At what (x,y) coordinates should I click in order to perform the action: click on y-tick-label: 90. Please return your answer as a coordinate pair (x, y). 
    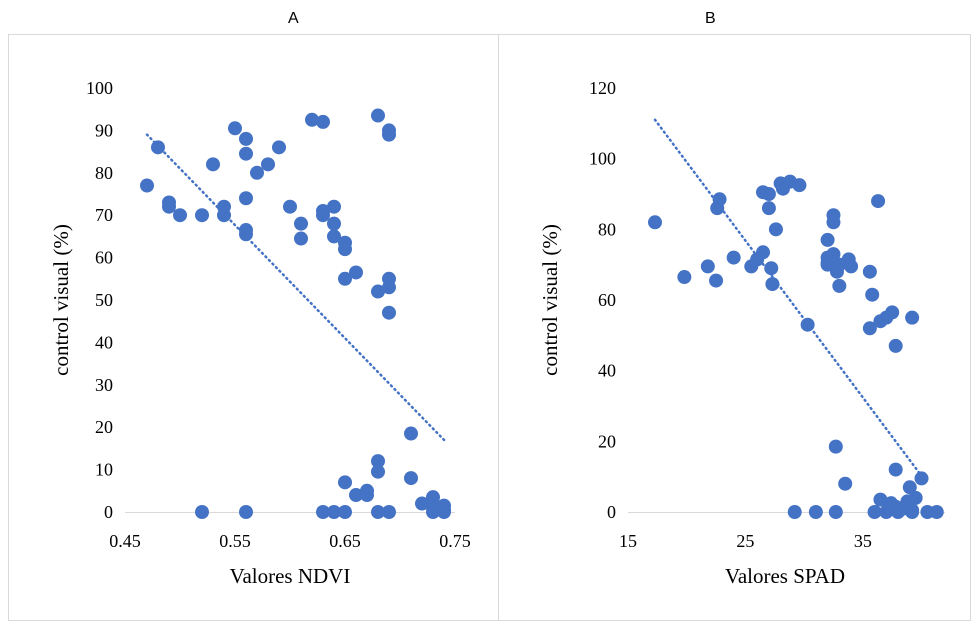
    Looking at the image, I should click on (104, 130).